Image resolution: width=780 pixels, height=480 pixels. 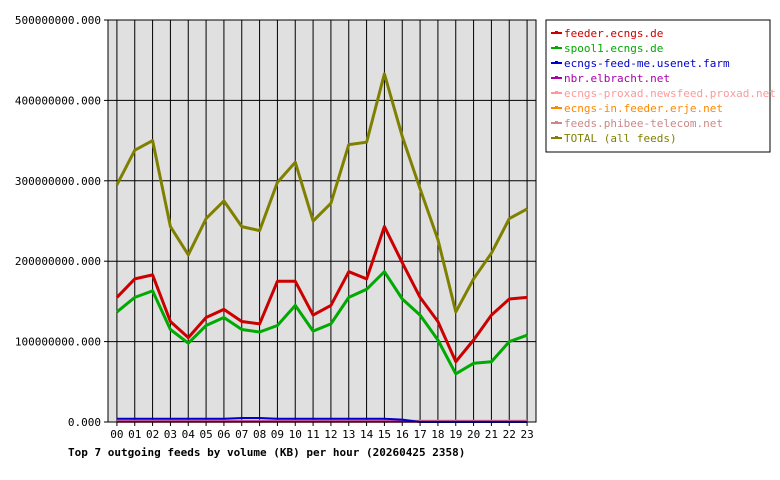 What do you see at coordinates (277, 434) in the screenshot?
I see `x-tick-label: 09` at bounding box center [277, 434].